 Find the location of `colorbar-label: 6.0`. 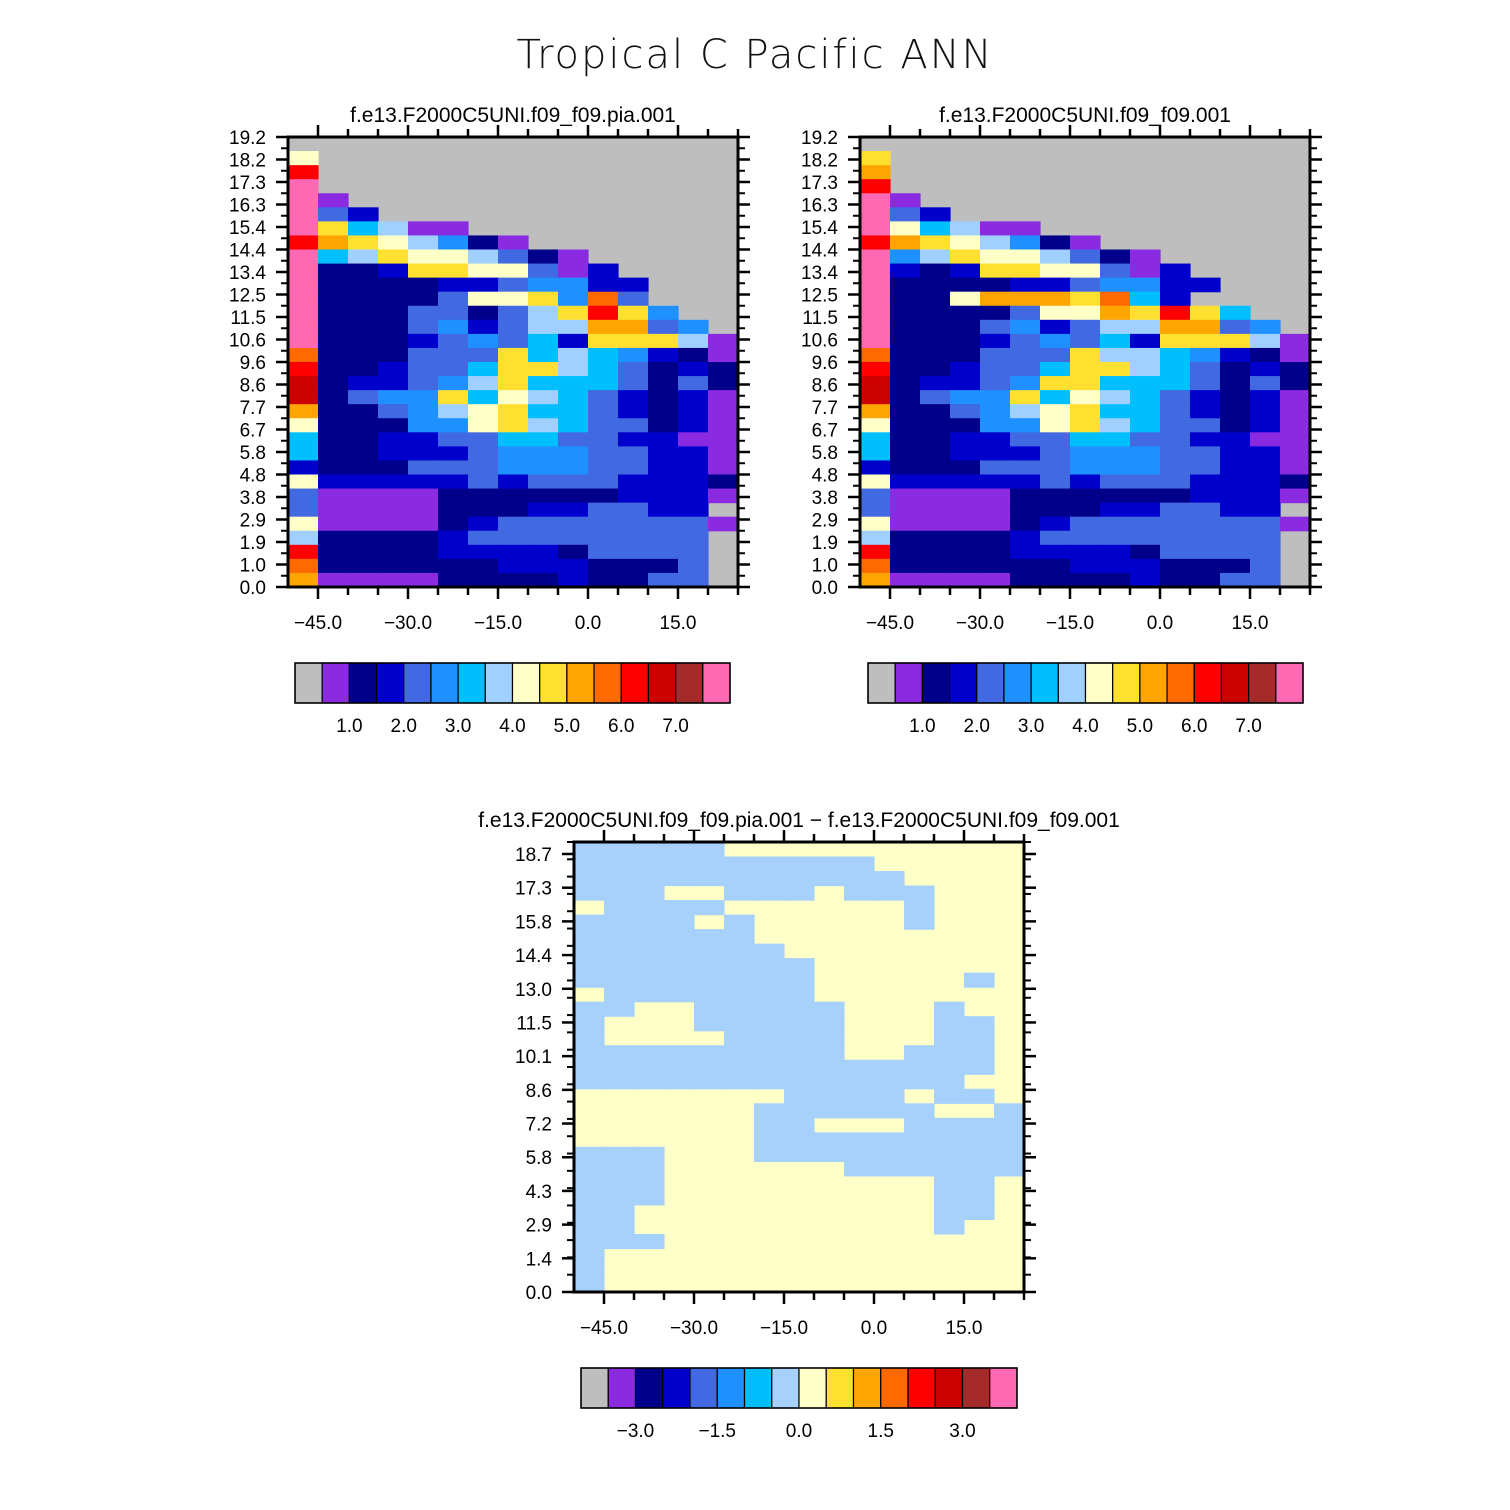

colorbar-label: 6.0 is located at coordinates (621, 726).